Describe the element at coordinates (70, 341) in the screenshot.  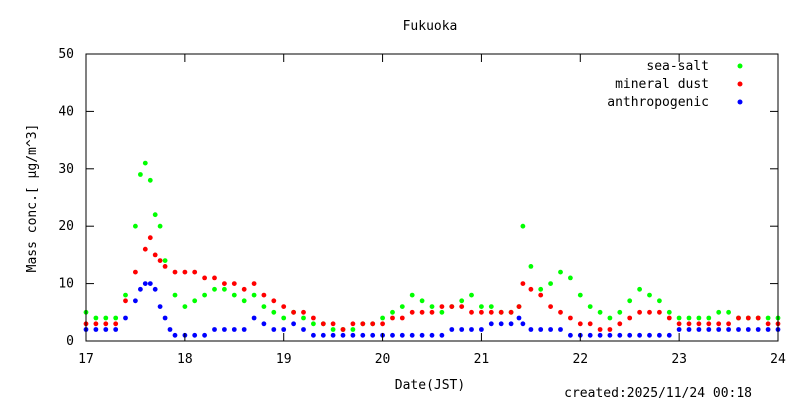
I see `y-tick-label: 0` at that location.